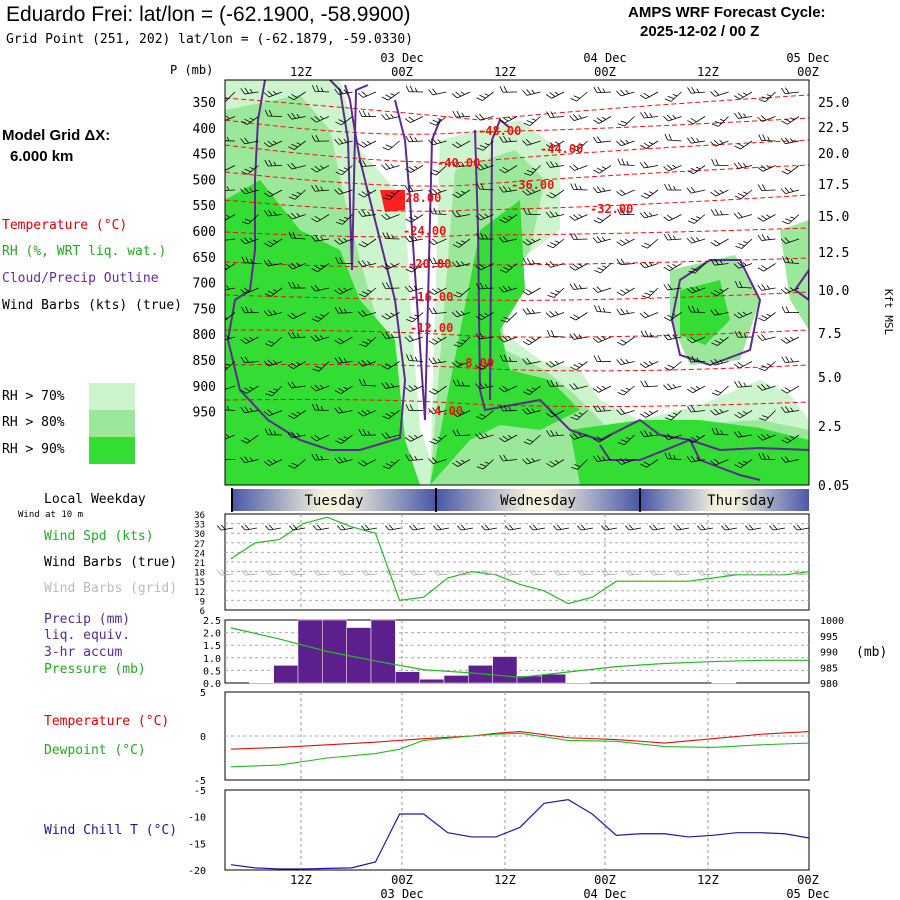 The width and height of the screenshot is (900, 900). What do you see at coordinates (301, 72) in the screenshot?
I see `top-hour-label-1: 12Z` at bounding box center [301, 72].